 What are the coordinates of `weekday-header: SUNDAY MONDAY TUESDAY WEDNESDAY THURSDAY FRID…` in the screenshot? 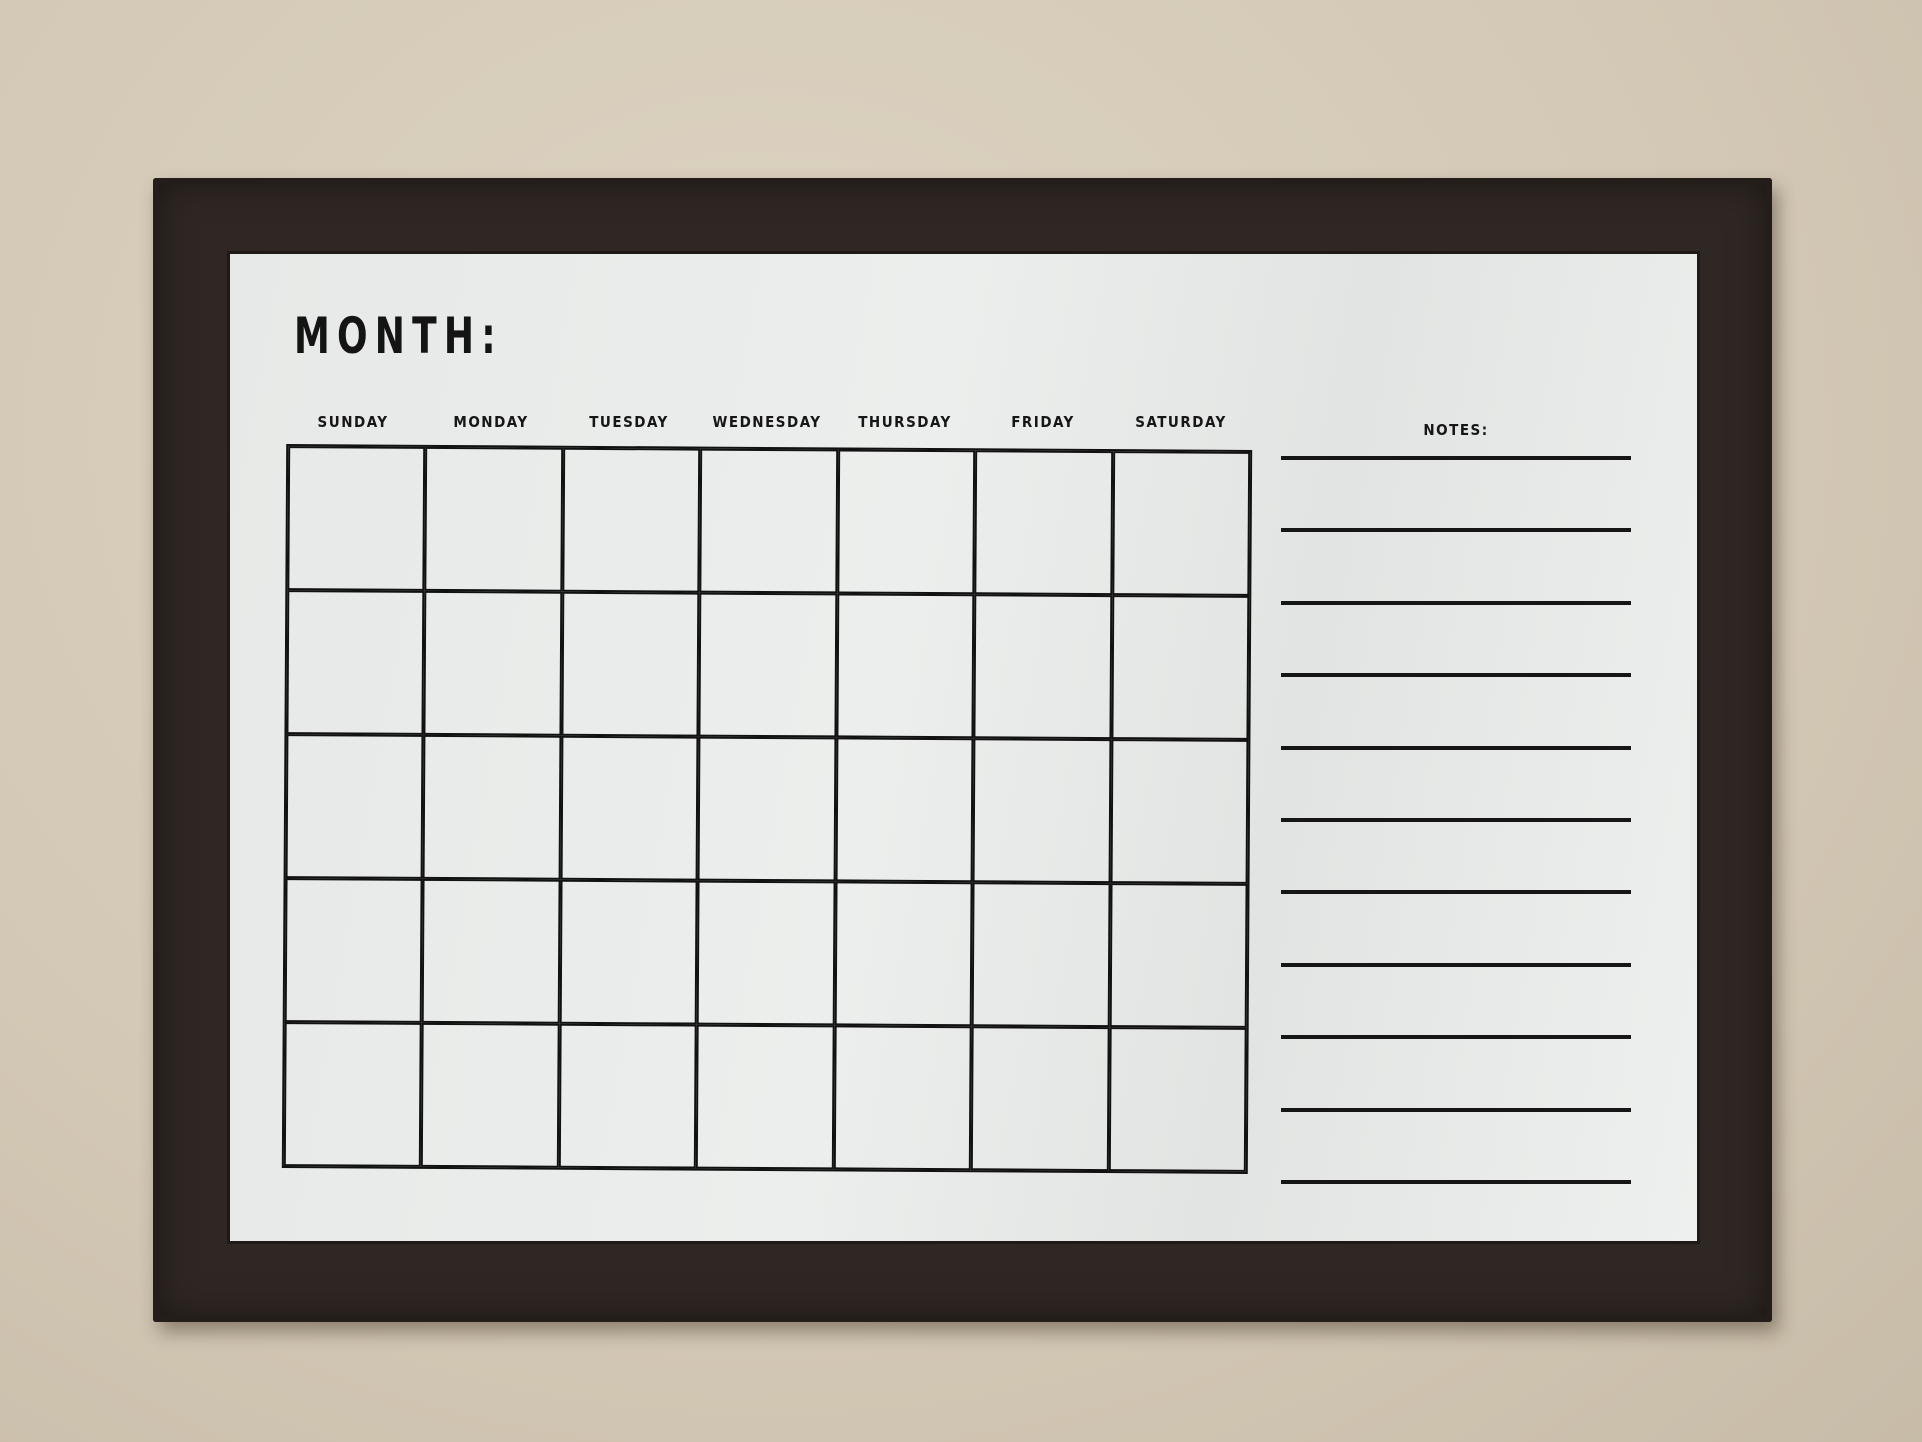 It's located at (767, 422).